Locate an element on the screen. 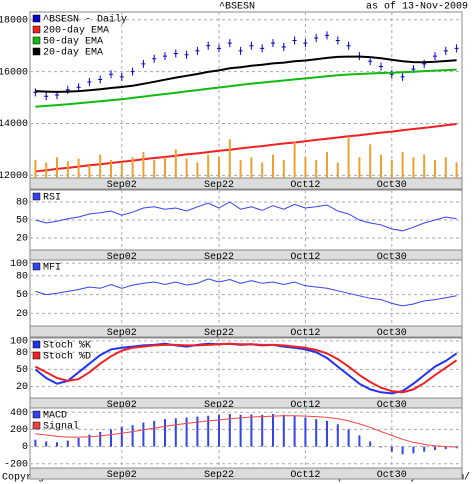 The height and width of the screenshot is (484, 474). legend-label: 200-day EMA is located at coordinates (76, 31).